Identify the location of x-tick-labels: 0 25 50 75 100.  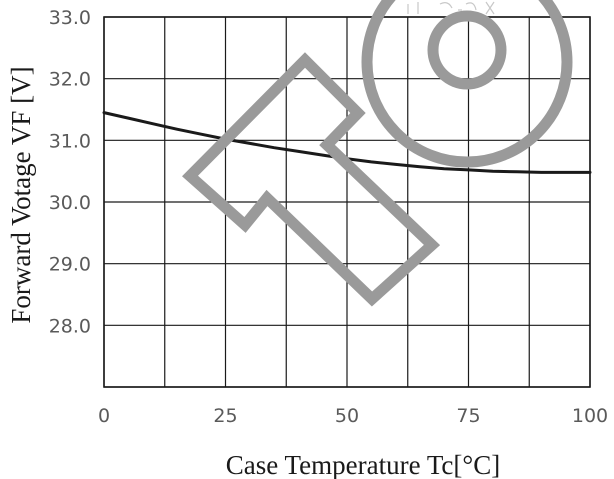
(353, 416).